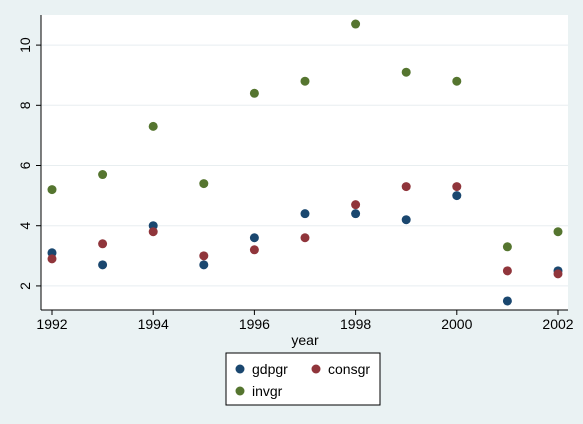 The image size is (583, 424). I want to click on point-consgr-1998, so click(356, 205).